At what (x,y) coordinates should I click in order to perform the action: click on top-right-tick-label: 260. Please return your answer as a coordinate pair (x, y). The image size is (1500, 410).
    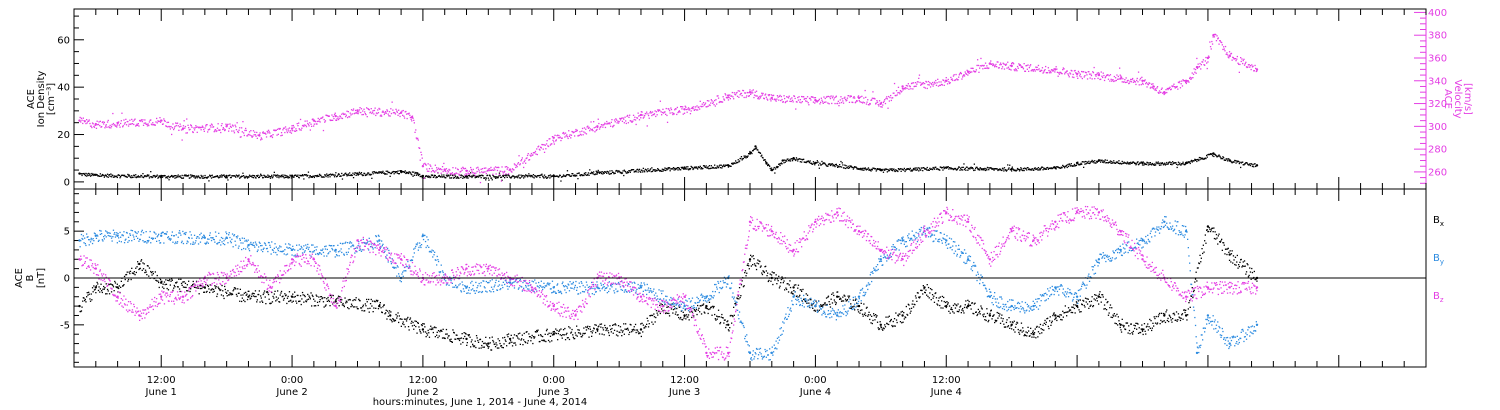
    Looking at the image, I should click on (1437, 172).